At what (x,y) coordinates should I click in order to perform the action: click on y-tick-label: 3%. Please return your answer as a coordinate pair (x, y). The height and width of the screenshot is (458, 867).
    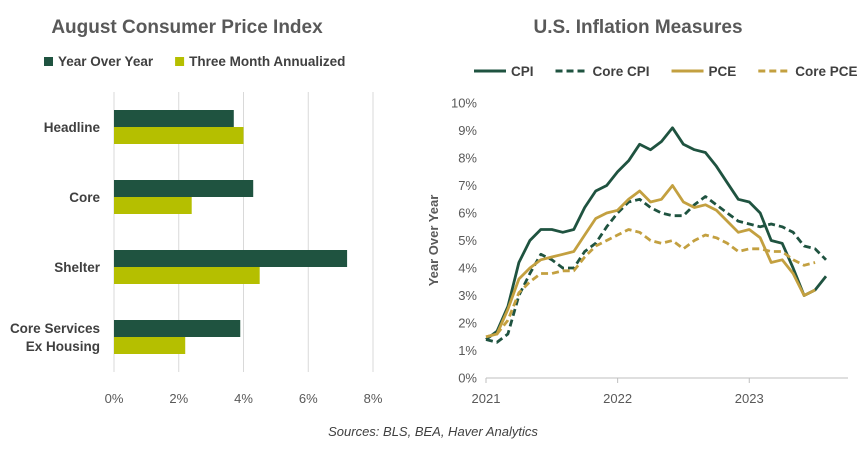
    Looking at the image, I should click on (467, 295).